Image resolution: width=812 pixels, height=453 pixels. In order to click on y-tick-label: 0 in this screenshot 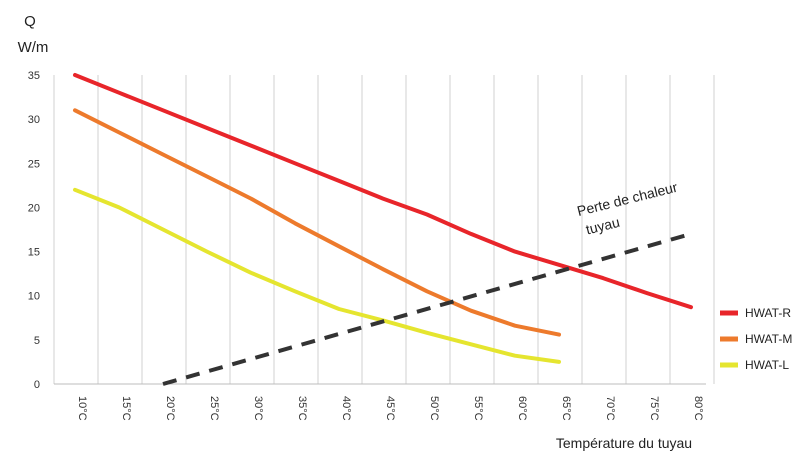, I will do `click(37, 385)`.